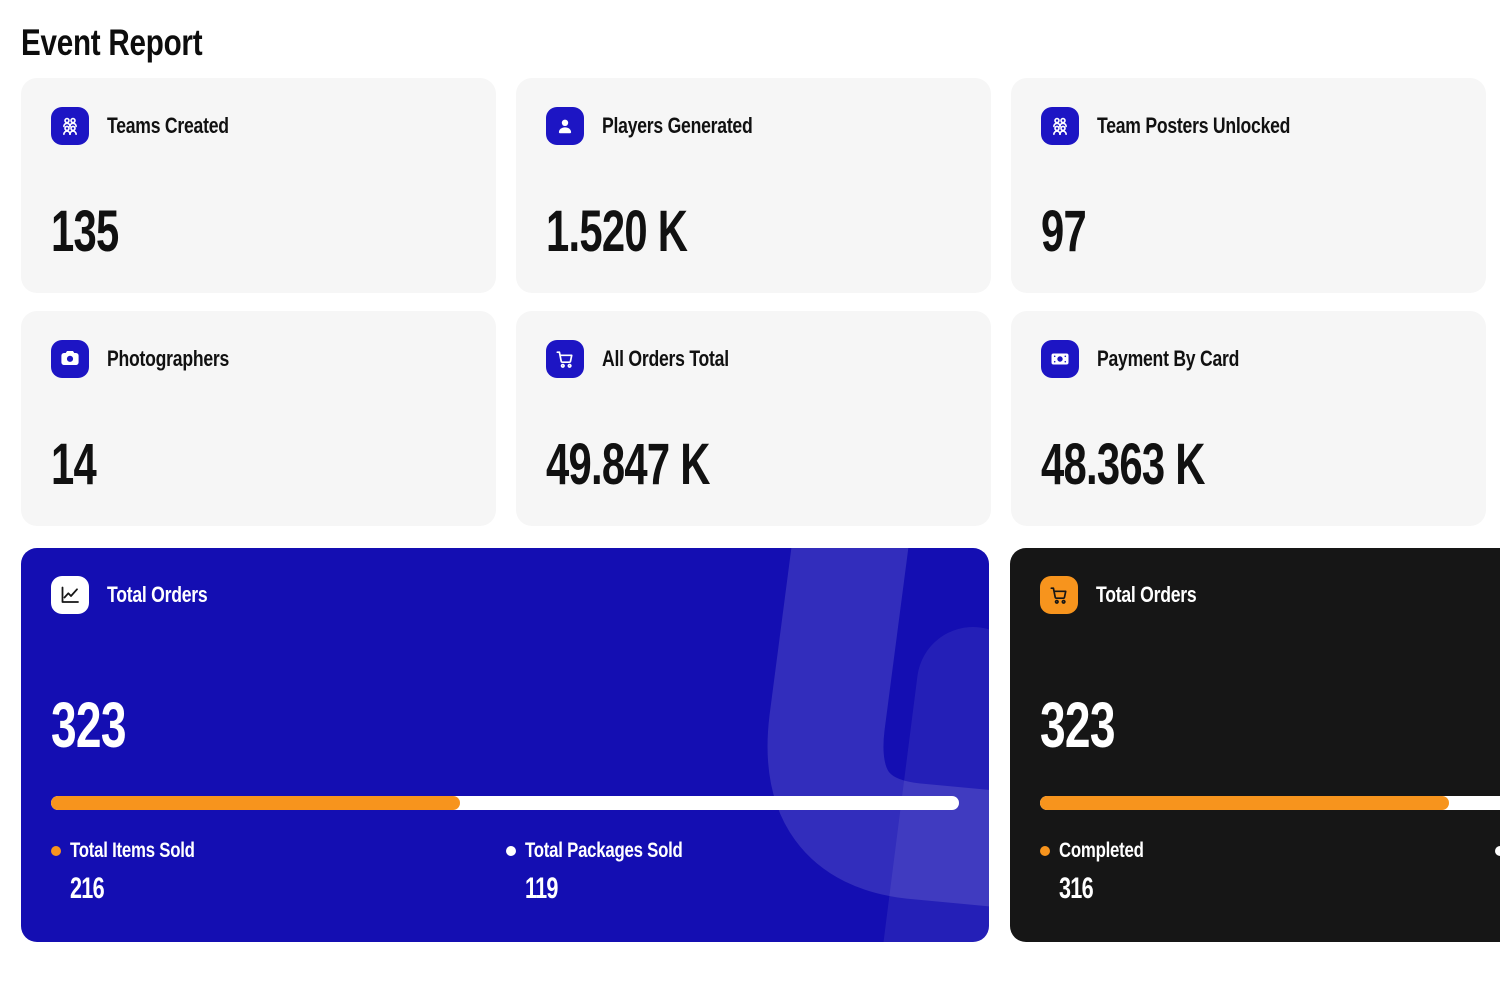  Describe the element at coordinates (258, 185) in the screenshot. I see `stat-card-teams-created: Teams Created 135` at that location.